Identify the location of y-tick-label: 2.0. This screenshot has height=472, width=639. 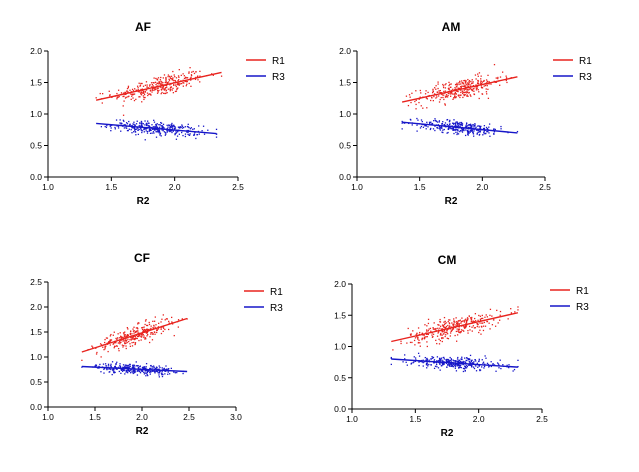
(340, 284).